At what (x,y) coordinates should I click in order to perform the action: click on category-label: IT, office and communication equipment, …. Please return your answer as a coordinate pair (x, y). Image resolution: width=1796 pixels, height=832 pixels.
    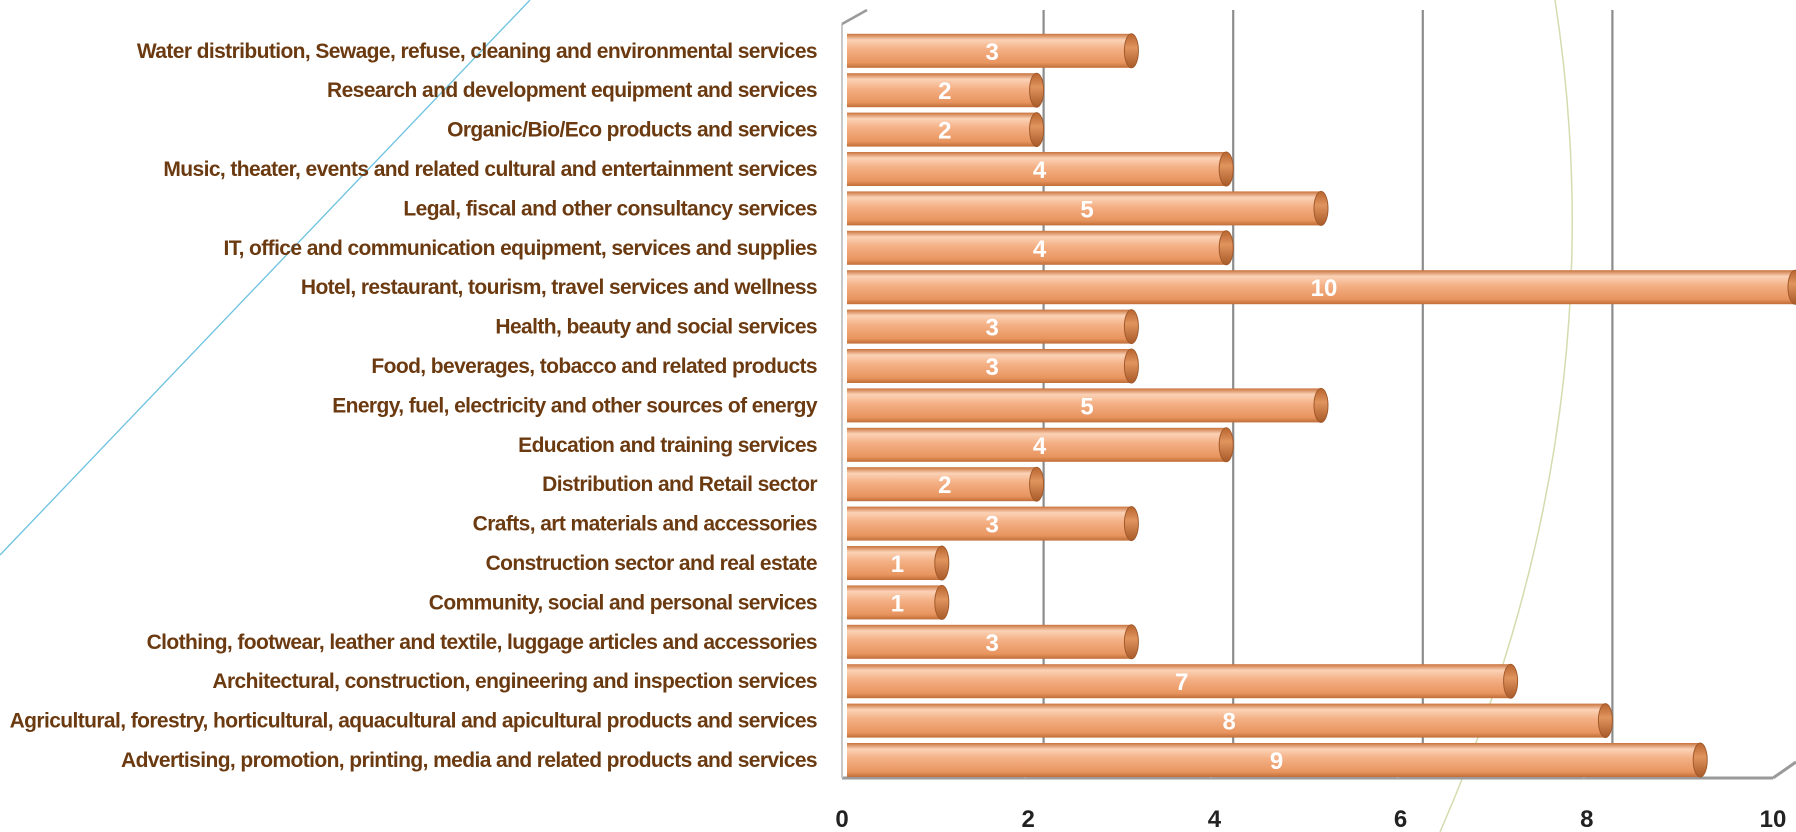
    Looking at the image, I should click on (520, 248).